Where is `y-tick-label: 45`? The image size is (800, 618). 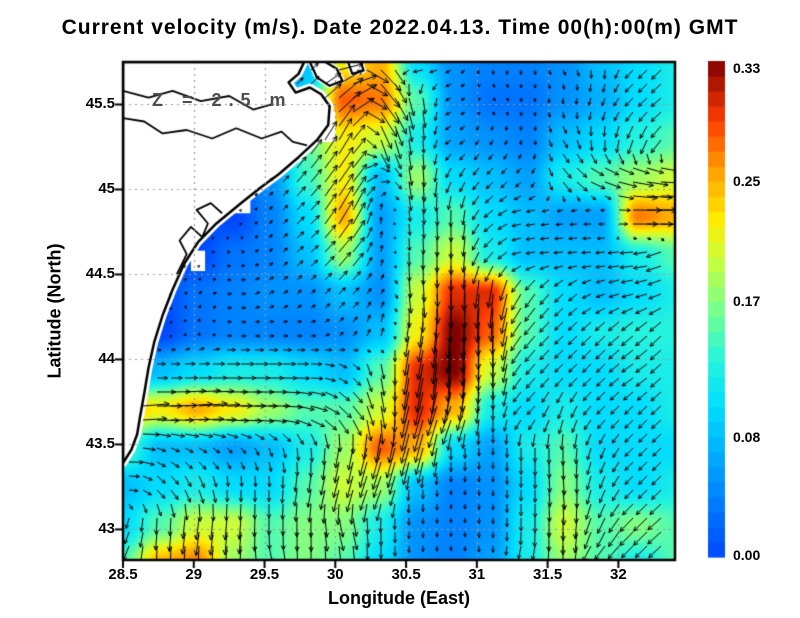
y-tick-label: 45 is located at coordinates (106, 189).